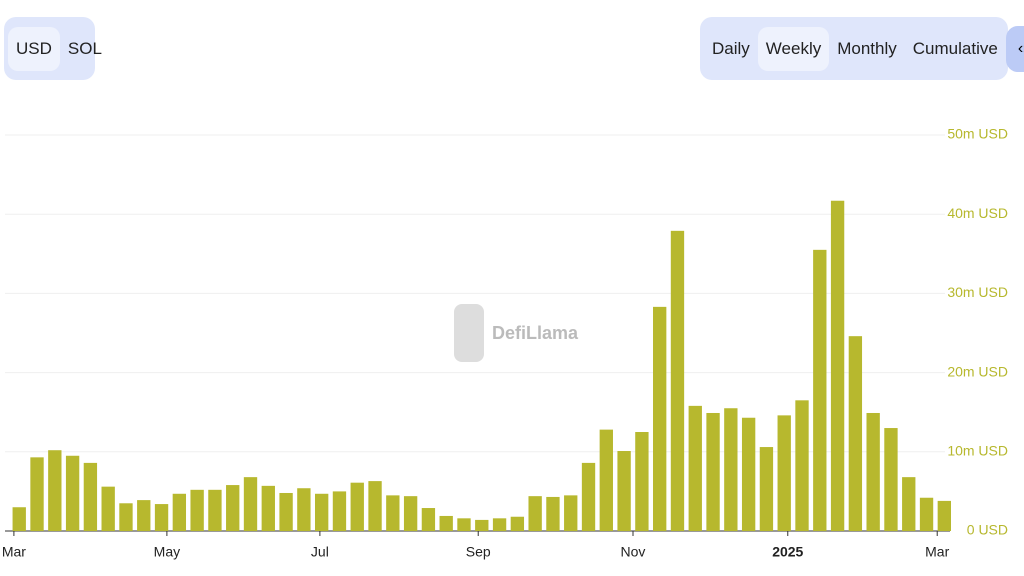 This screenshot has width=1024, height=576. Describe the element at coordinates (469, 333) in the screenshot. I see `watermark-logo` at that location.